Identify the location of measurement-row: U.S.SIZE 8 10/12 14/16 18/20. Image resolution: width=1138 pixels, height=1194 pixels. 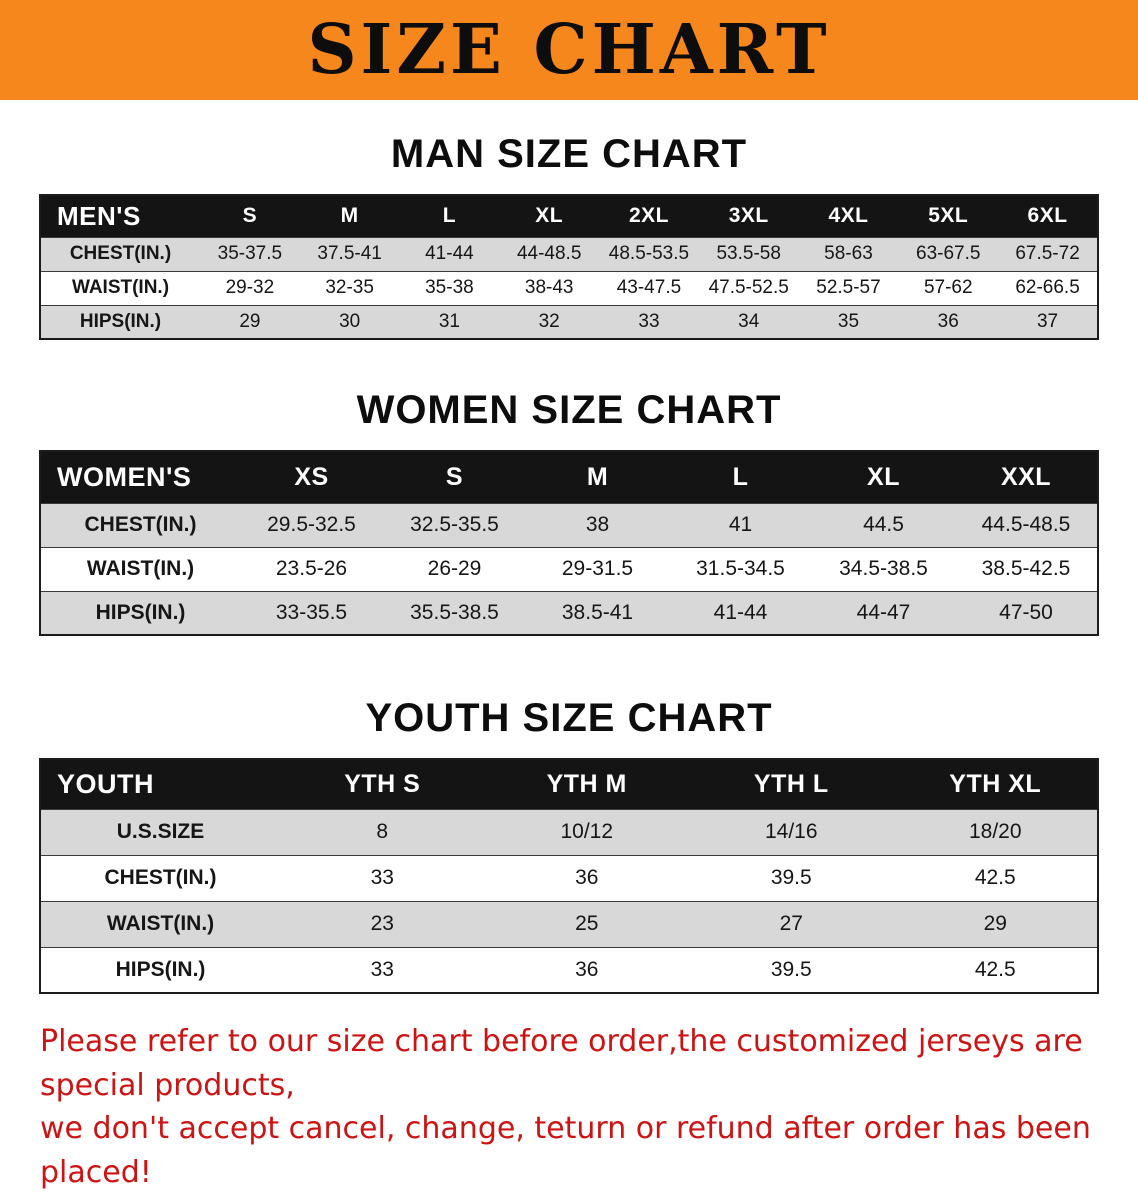
(569, 831).